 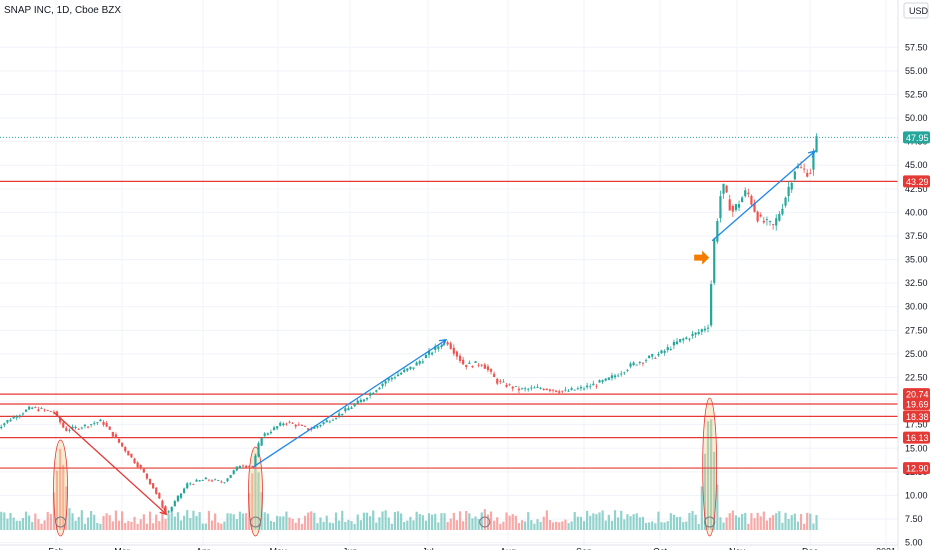 What do you see at coordinates (916, 448) in the screenshot?
I see `price-tick-label: 15.00` at bounding box center [916, 448].